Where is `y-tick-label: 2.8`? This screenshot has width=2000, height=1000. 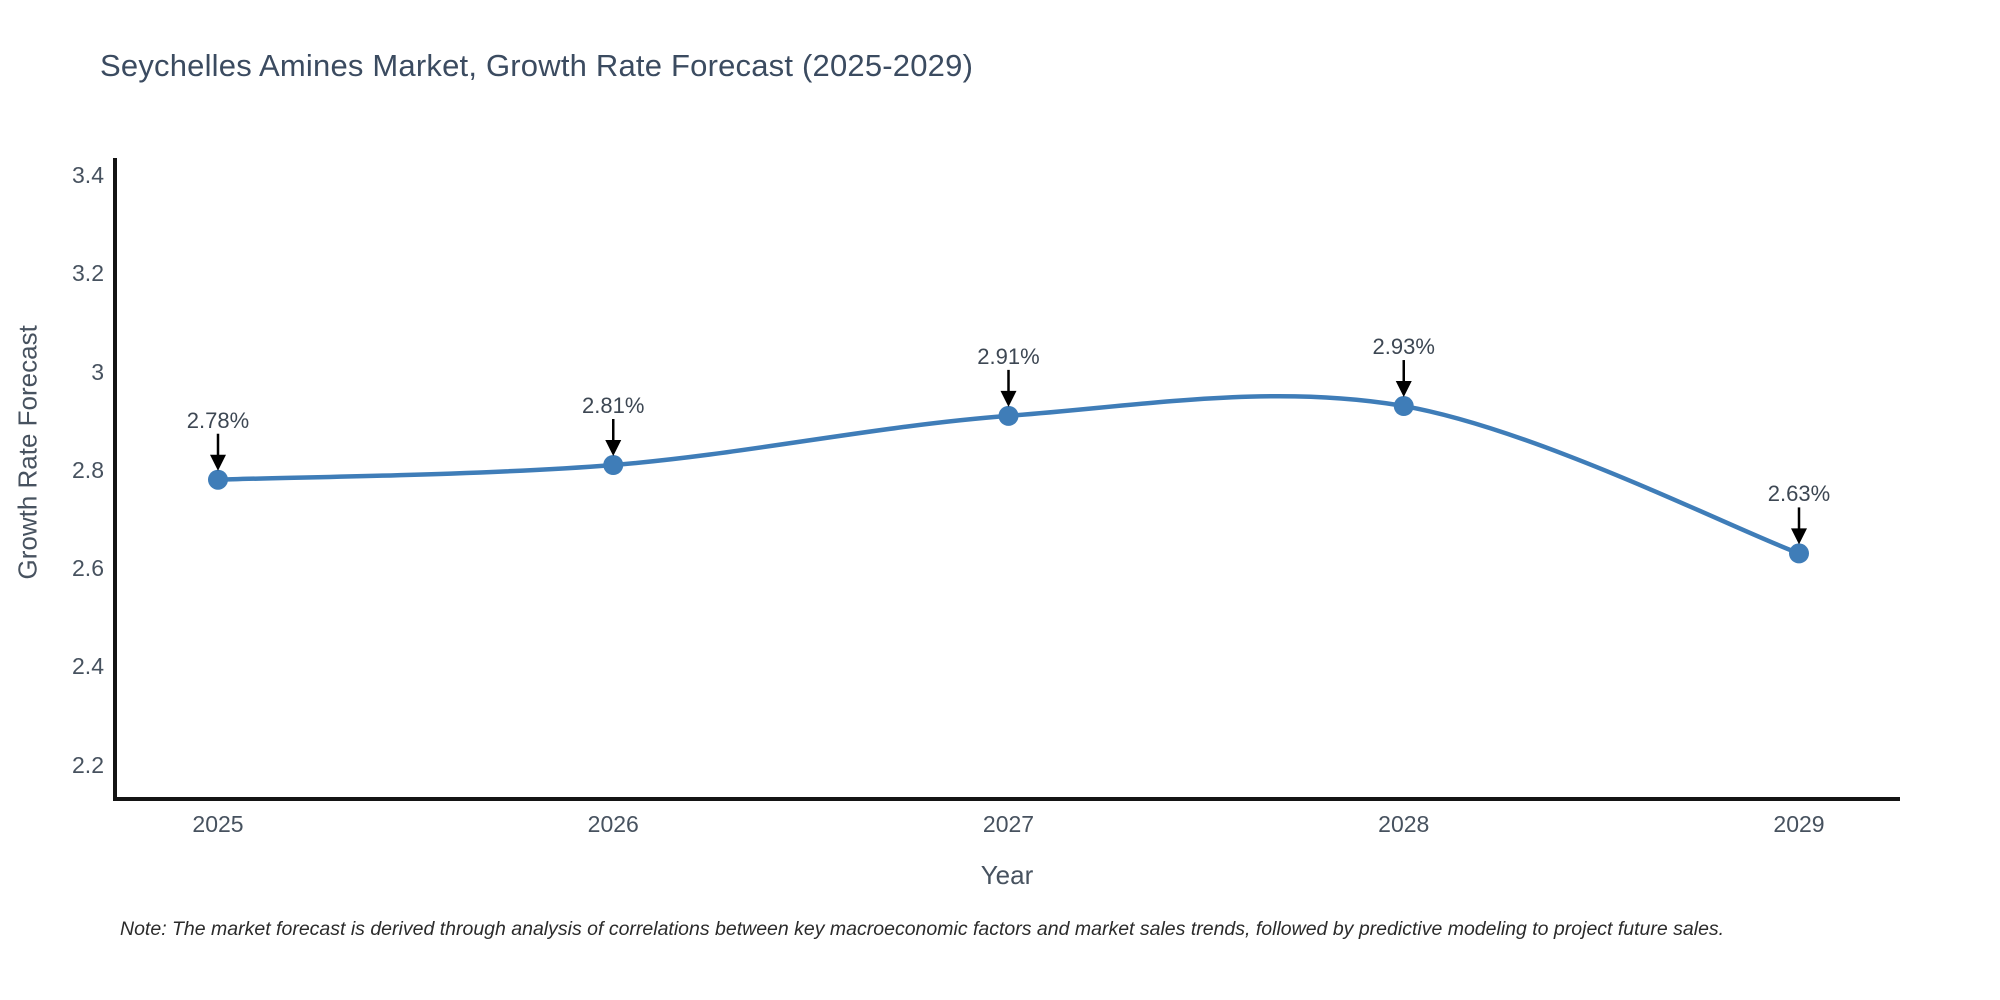
y-tick-label: 2.8 is located at coordinates (88, 469).